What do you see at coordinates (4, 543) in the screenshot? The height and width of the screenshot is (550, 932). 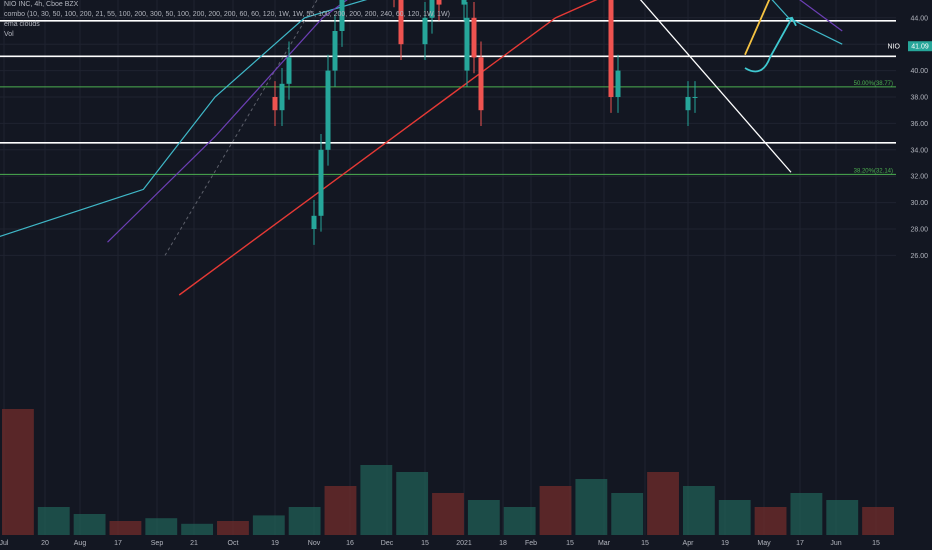 I see `time-axis-tick: Jul` at bounding box center [4, 543].